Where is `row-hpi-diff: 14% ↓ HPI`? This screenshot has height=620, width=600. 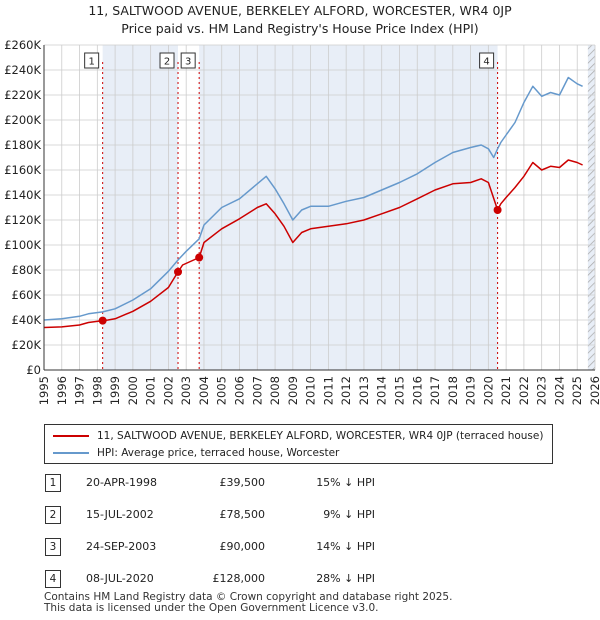 row-hpi-diff: 14% ↓ HPI is located at coordinates (345, 546).